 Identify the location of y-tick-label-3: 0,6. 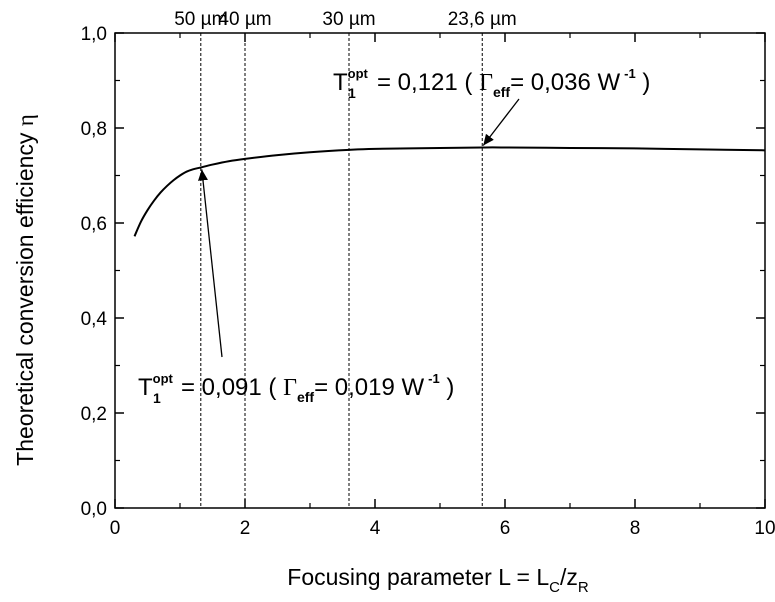
(94, 224).